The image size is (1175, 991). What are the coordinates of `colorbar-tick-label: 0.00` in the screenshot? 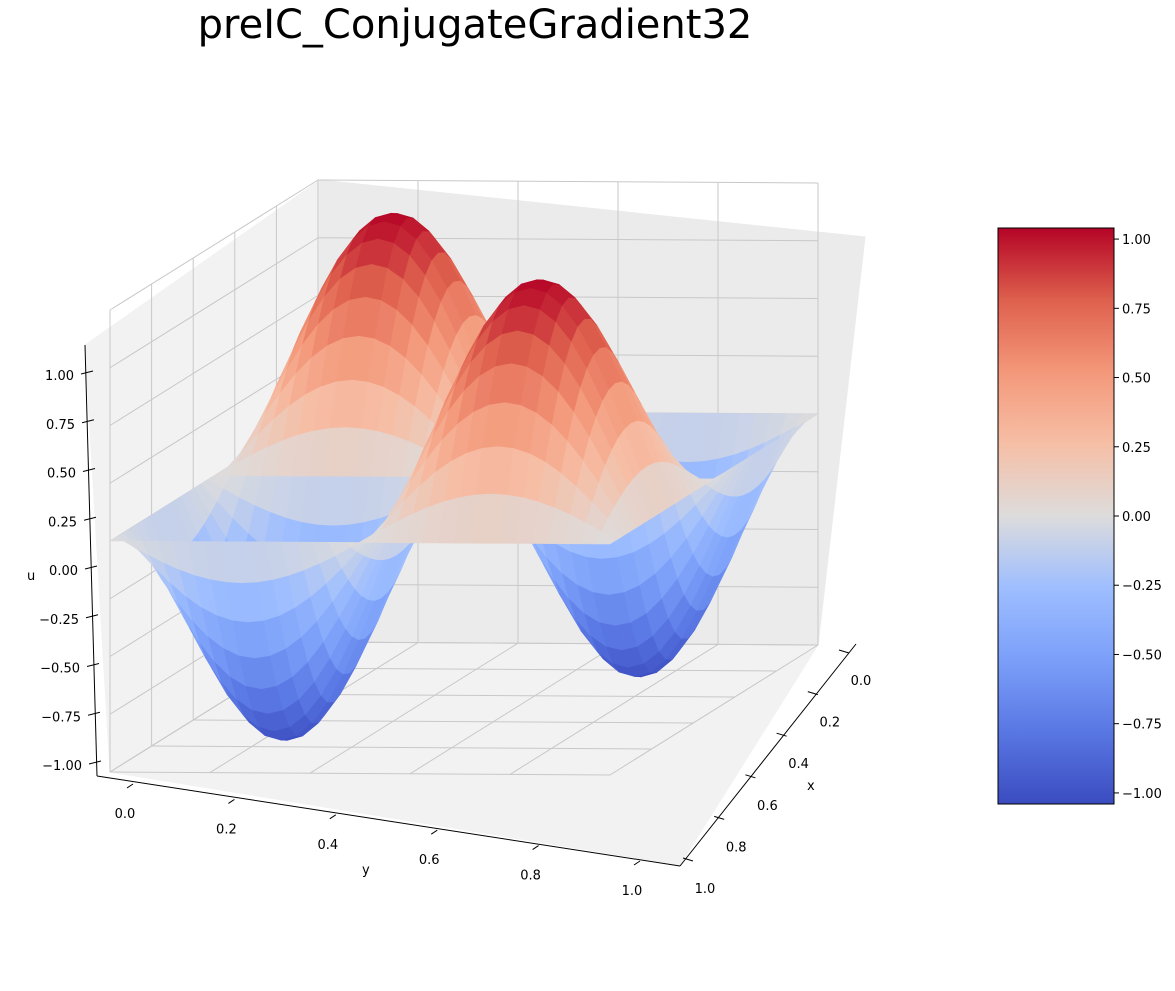 It's located at (1136, 517).